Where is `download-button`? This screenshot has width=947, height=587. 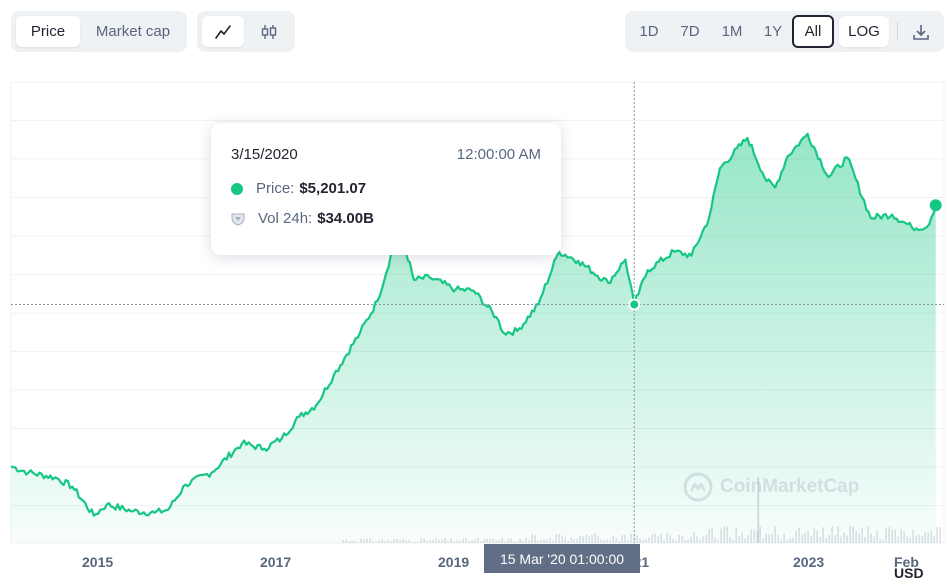 download-button is located at coordinates (921, 31).